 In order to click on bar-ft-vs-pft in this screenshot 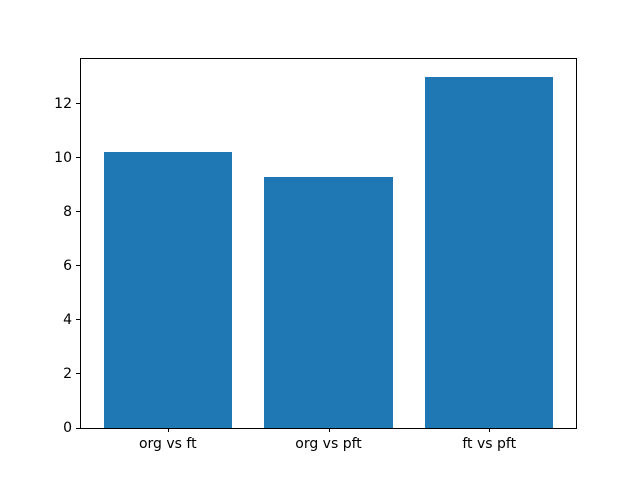, I will do `click(489, 252)`.